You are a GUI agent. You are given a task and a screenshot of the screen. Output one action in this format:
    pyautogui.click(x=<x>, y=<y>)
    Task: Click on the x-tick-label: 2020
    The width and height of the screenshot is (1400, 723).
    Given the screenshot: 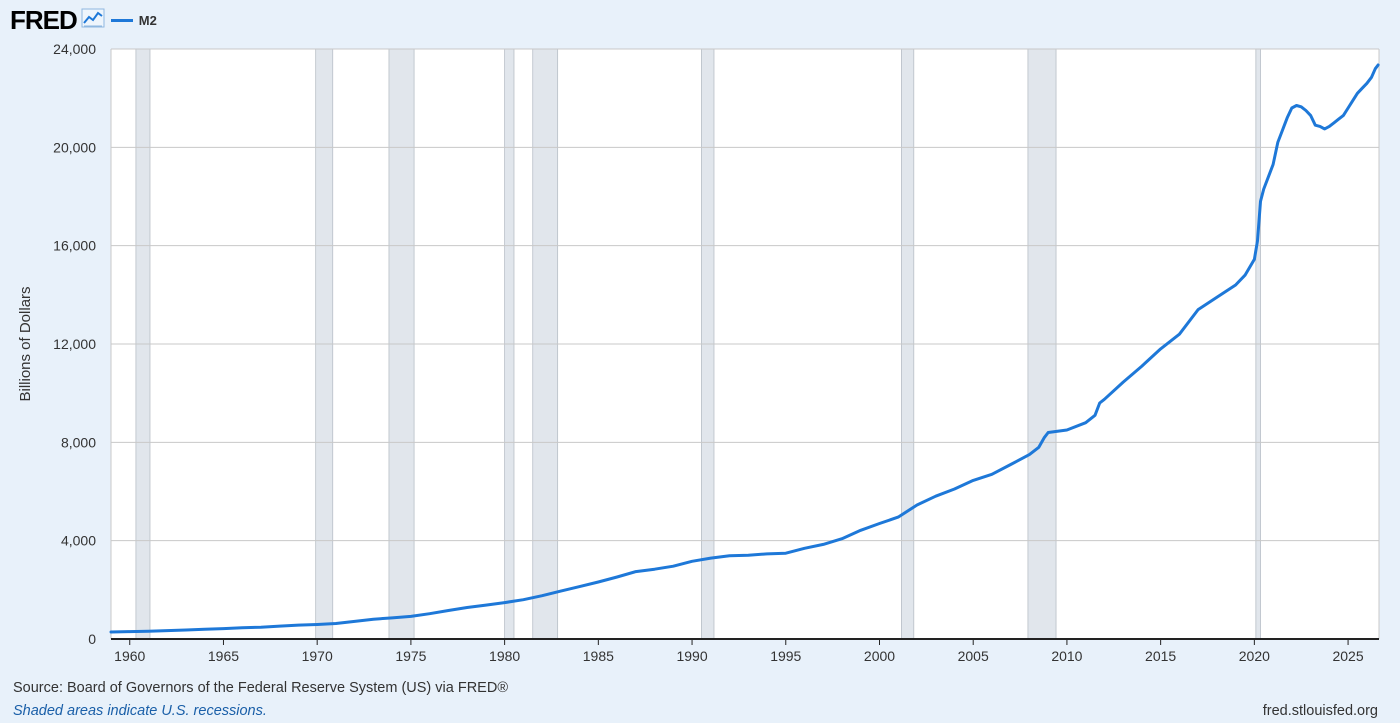 What is the action you would take?
    pyautogui.click(x=1254, y=656)
    